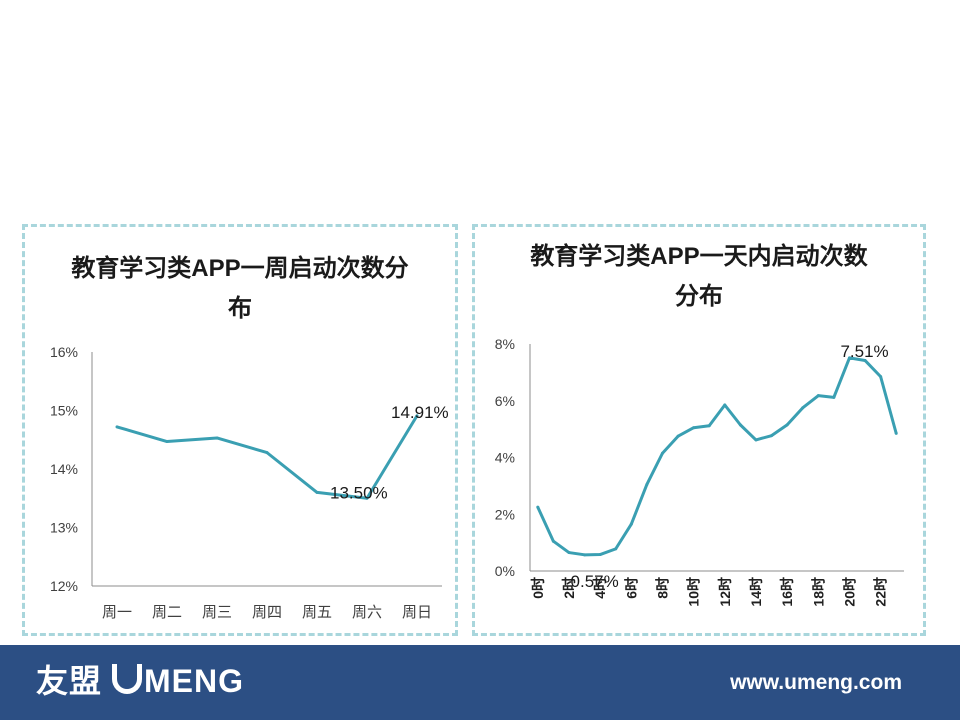  Describe the element at coordinates (64, 528) in the screenshot. I see `y-tick-label: 13%` at that location.